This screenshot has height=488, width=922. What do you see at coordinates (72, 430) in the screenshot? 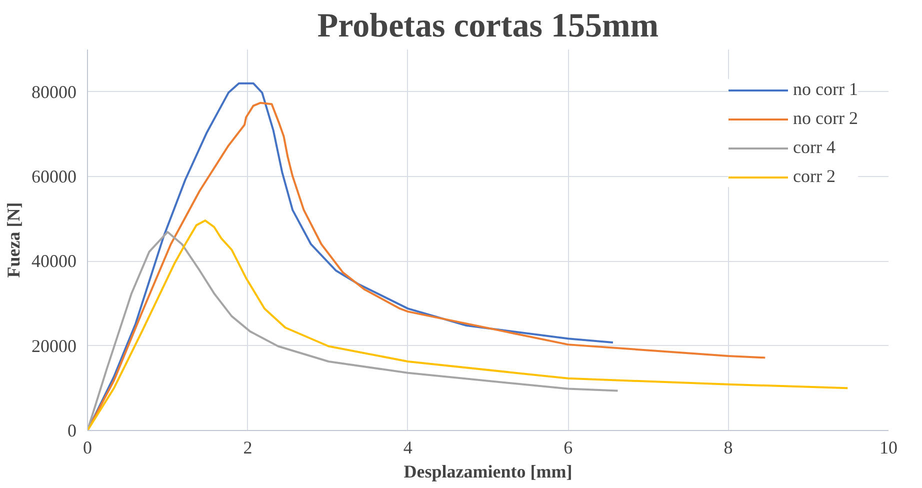
I see `y-tick-label: 0` at bounding box center [72, 430].